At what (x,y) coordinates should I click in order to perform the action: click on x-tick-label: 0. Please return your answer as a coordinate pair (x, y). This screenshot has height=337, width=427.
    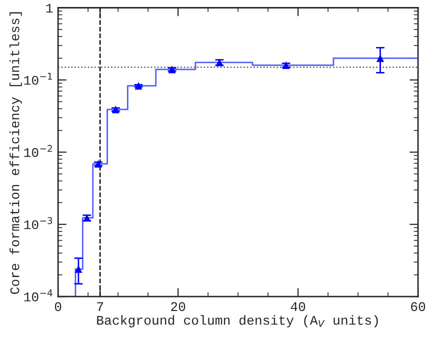
    Looking at the image, I should click on (58, 307).